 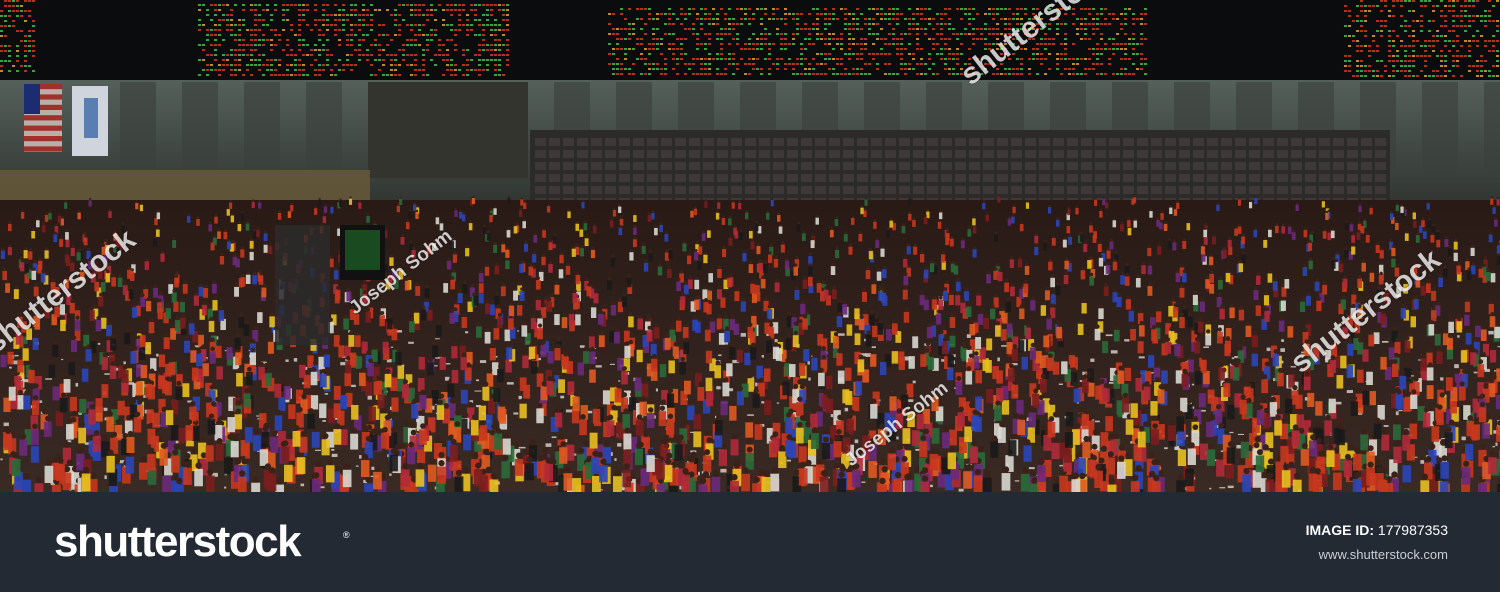 I want to click on image-id: IMAGE ID: 177987353, so click(x=1377, y=530).